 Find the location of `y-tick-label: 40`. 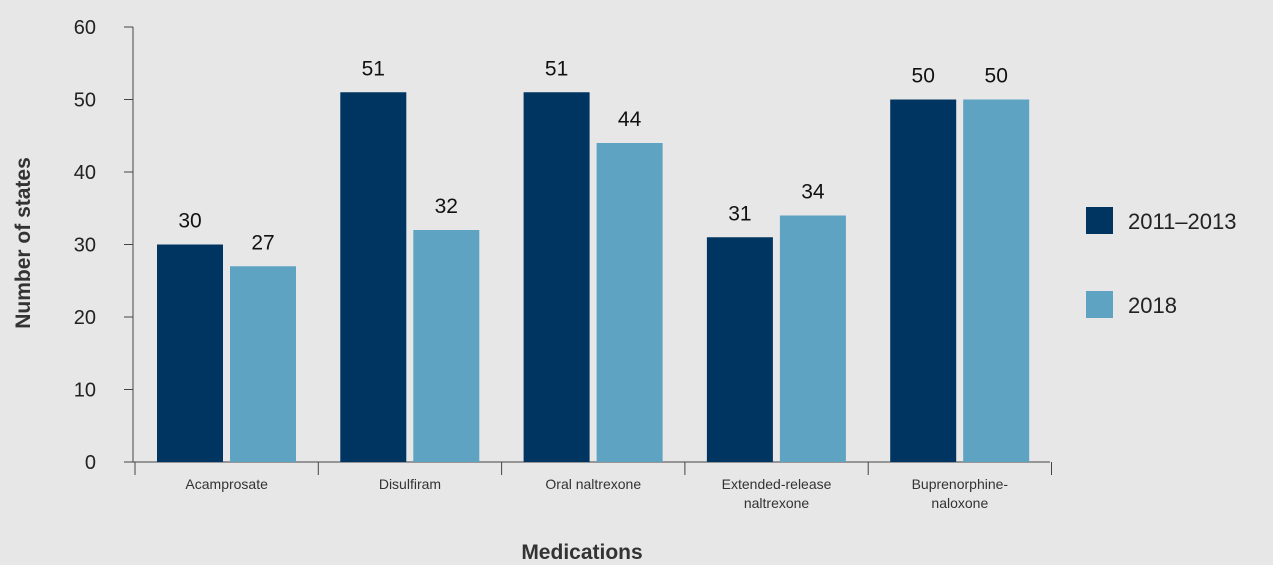

y-tick-label: 40 is located at coordinates (85, 173).